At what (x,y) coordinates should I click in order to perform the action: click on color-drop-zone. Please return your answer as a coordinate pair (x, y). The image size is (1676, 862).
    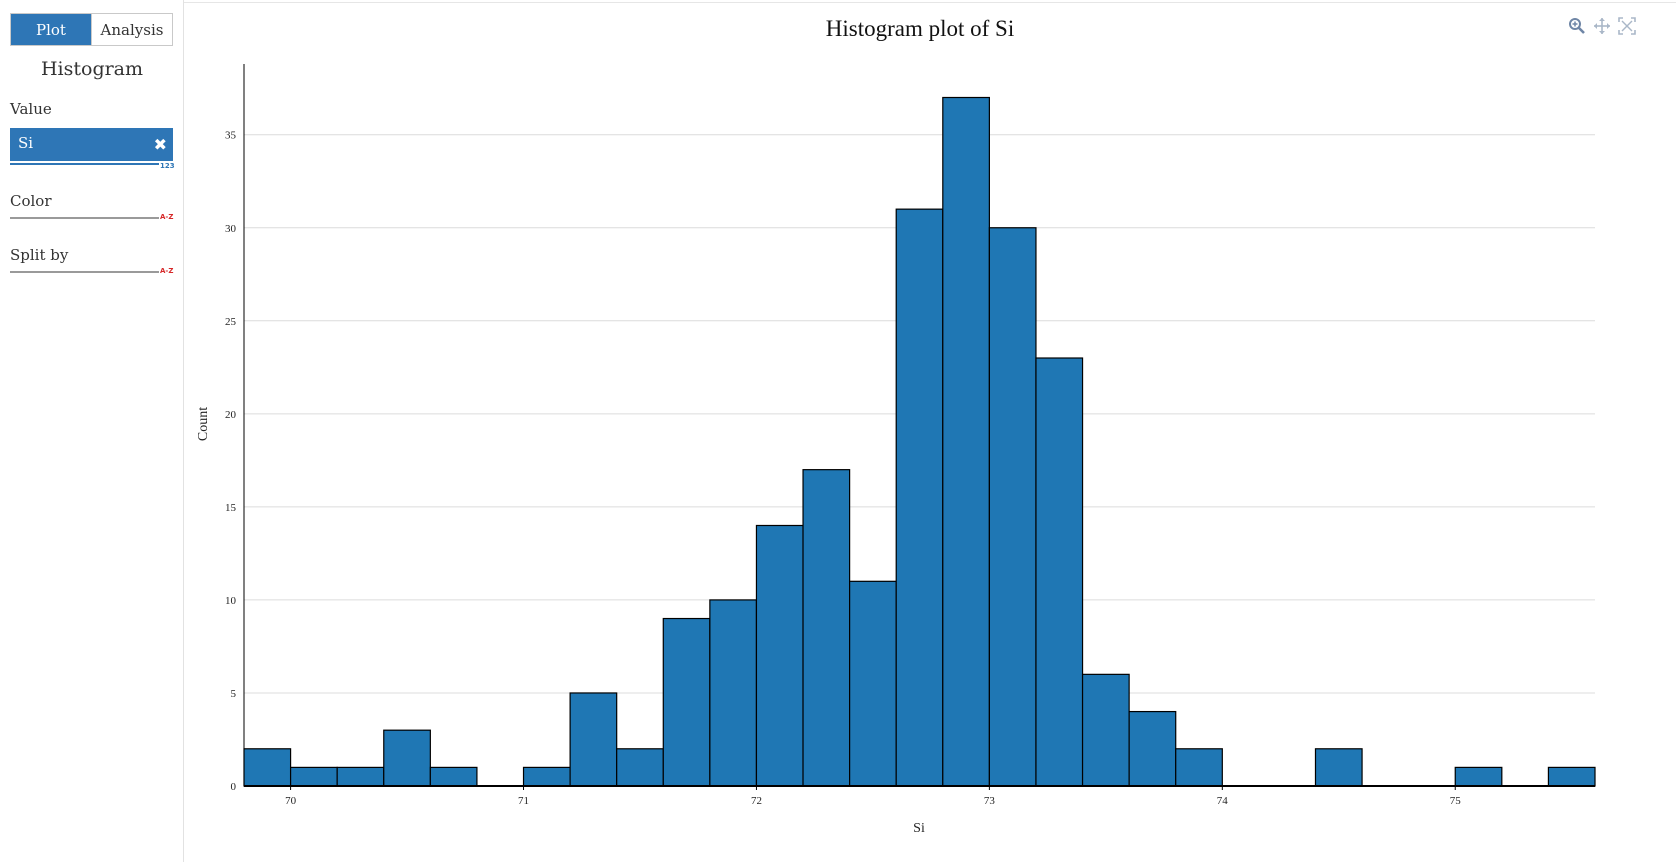
    Looking at the image, I should click on (84, 218).